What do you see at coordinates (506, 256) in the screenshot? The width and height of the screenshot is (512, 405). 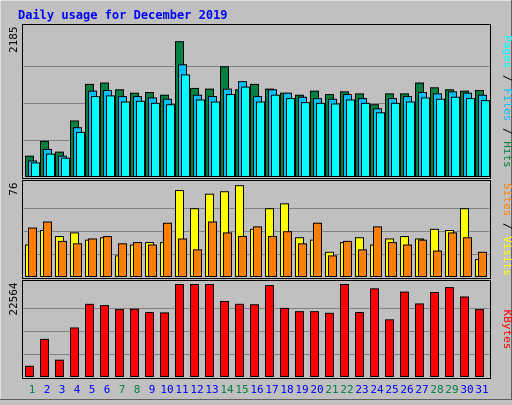 I see `legend-entry-visits: Visits` at bounding box center [506, 256].